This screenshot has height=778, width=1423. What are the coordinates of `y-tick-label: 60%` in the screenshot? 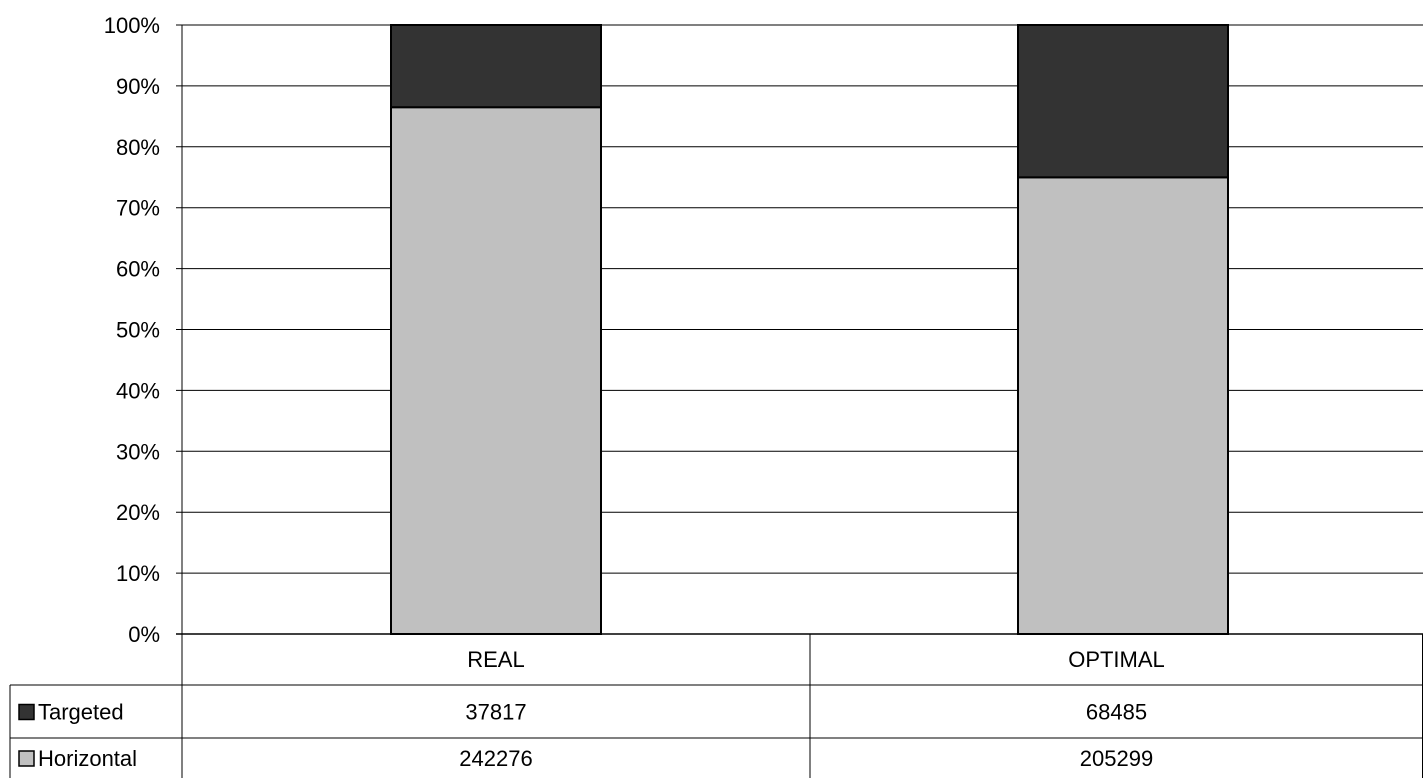 It's located at (138, 269).